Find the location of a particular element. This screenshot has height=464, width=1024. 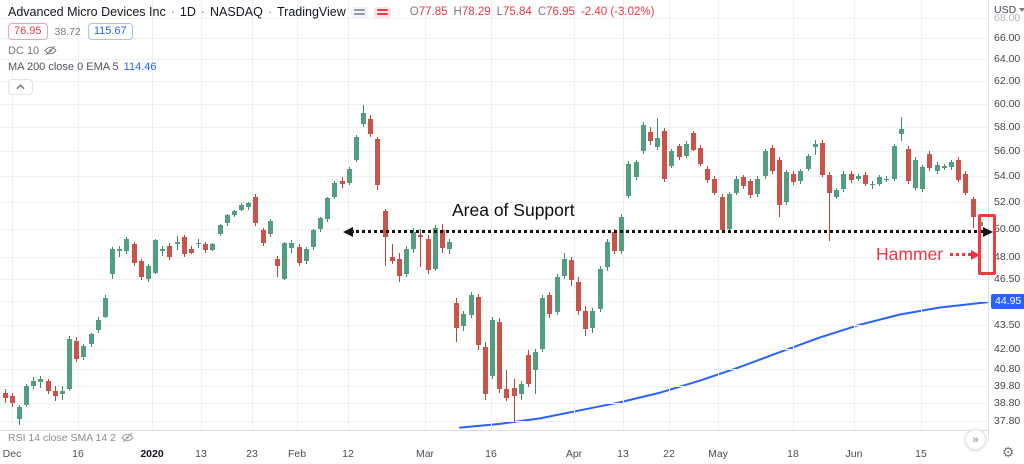

settings-gear-icon: ⚙ is located at coordinates (1008, 452).